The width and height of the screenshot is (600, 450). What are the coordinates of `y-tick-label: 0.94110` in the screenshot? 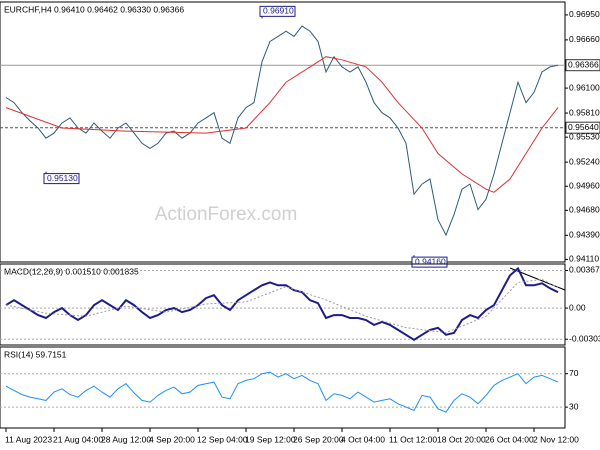 It's located at (584, 259).